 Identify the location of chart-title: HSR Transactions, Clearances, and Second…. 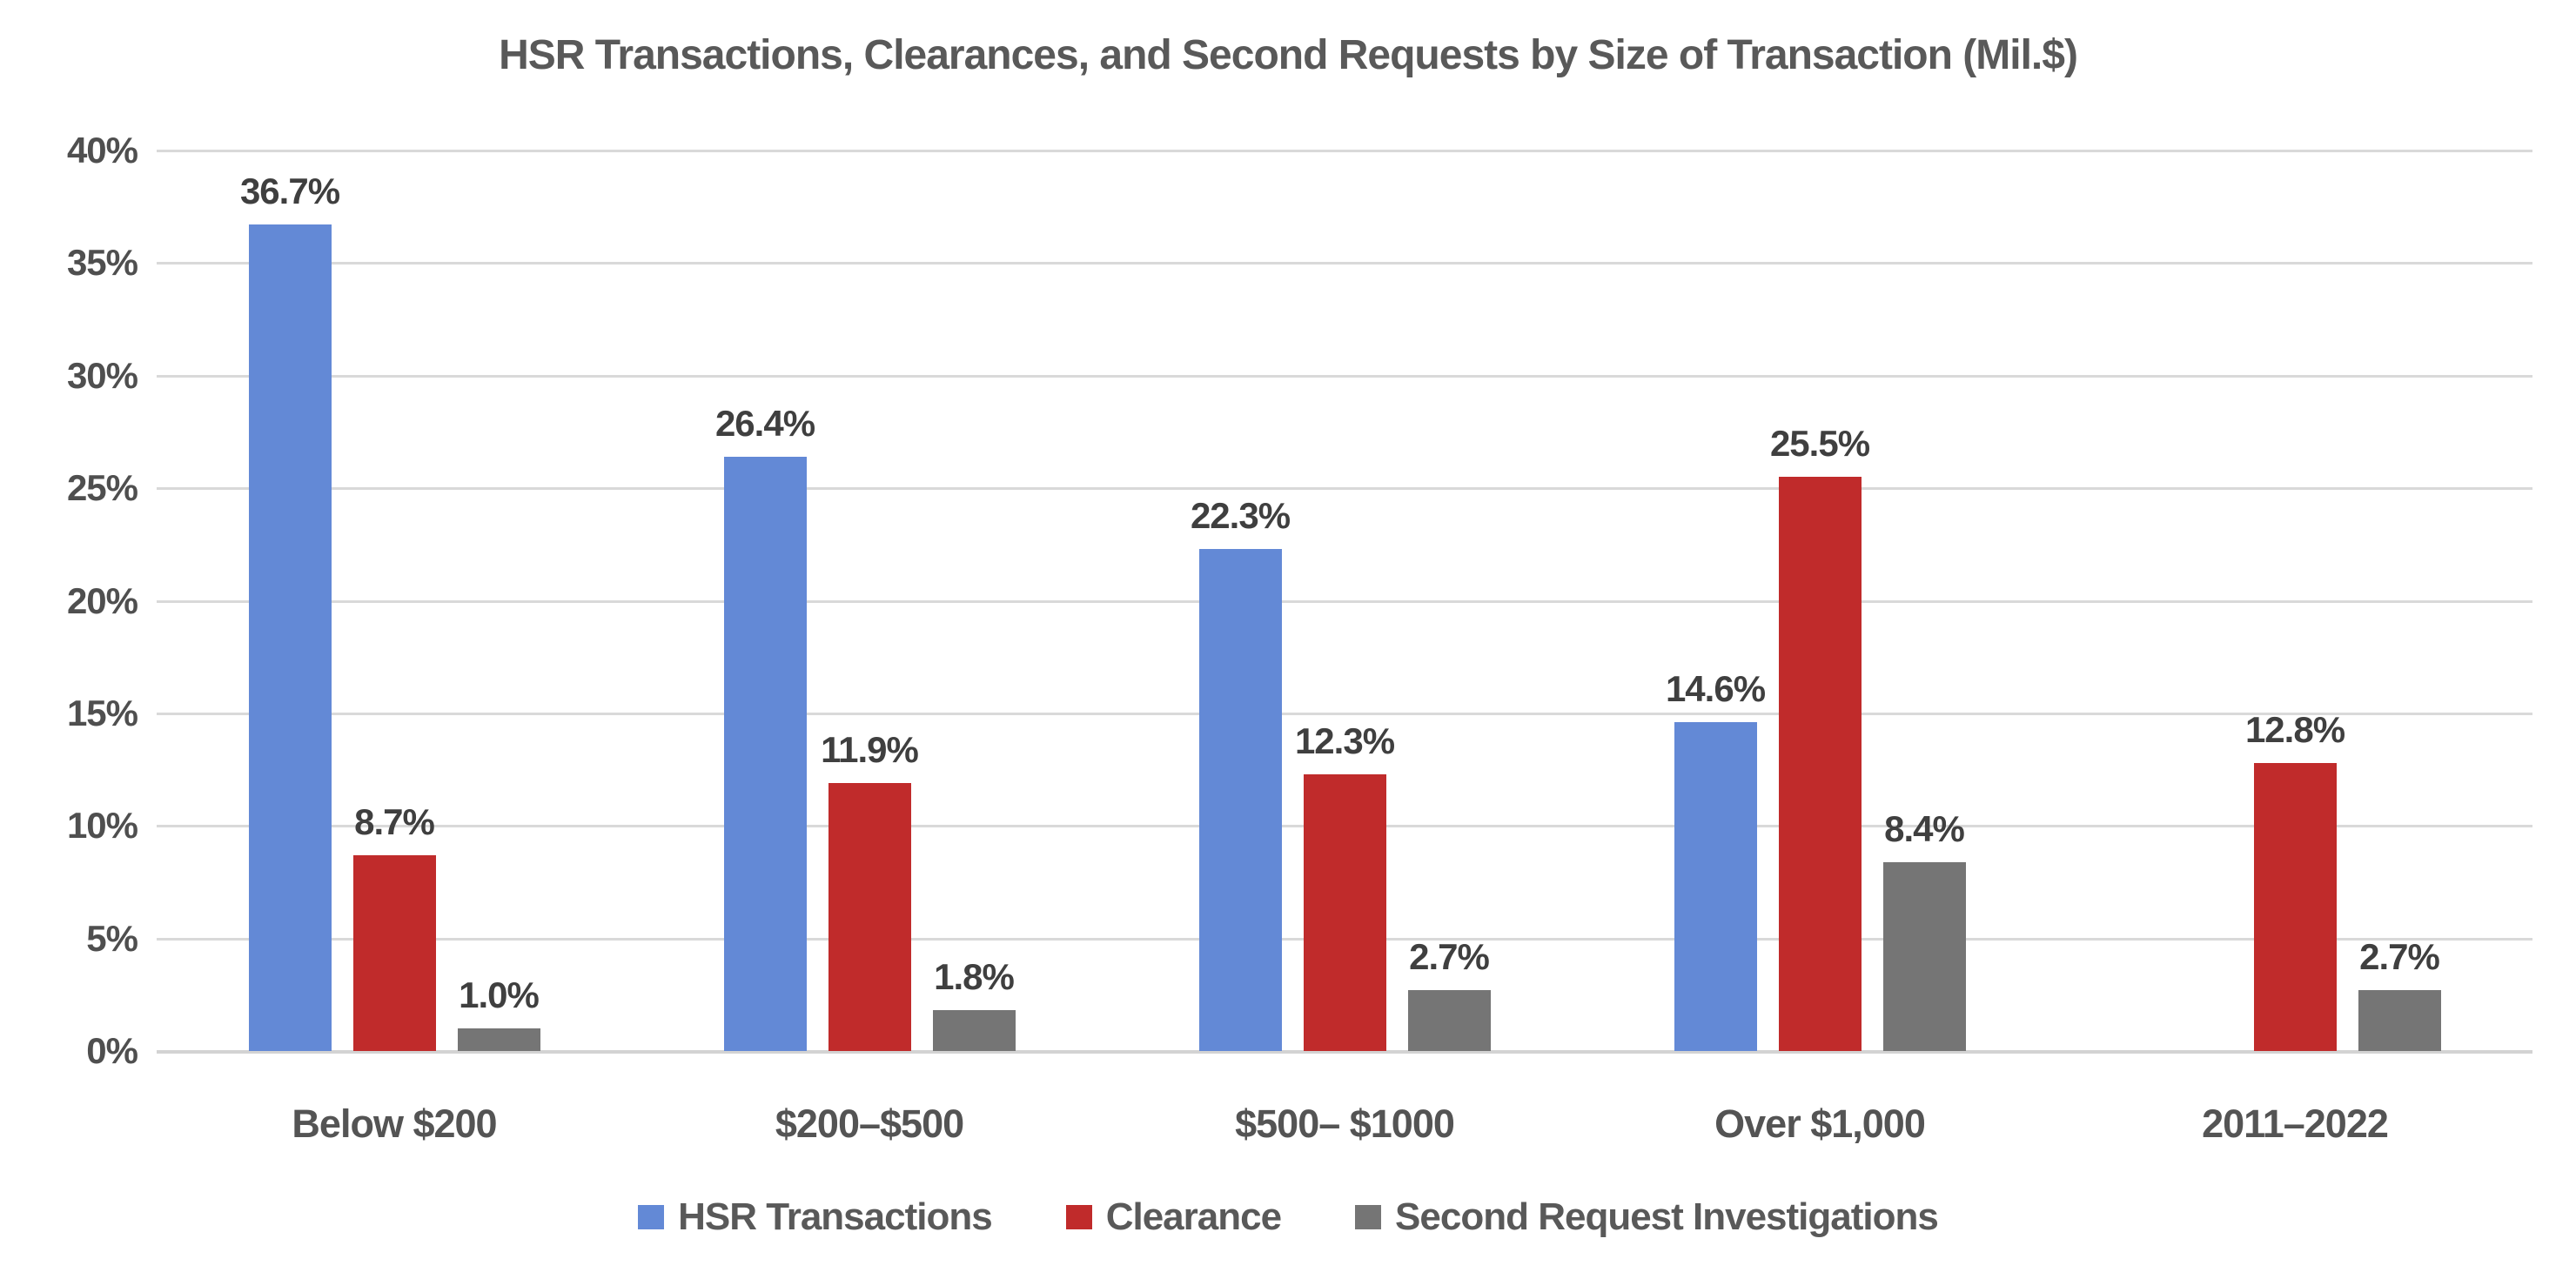
(1288, 55).